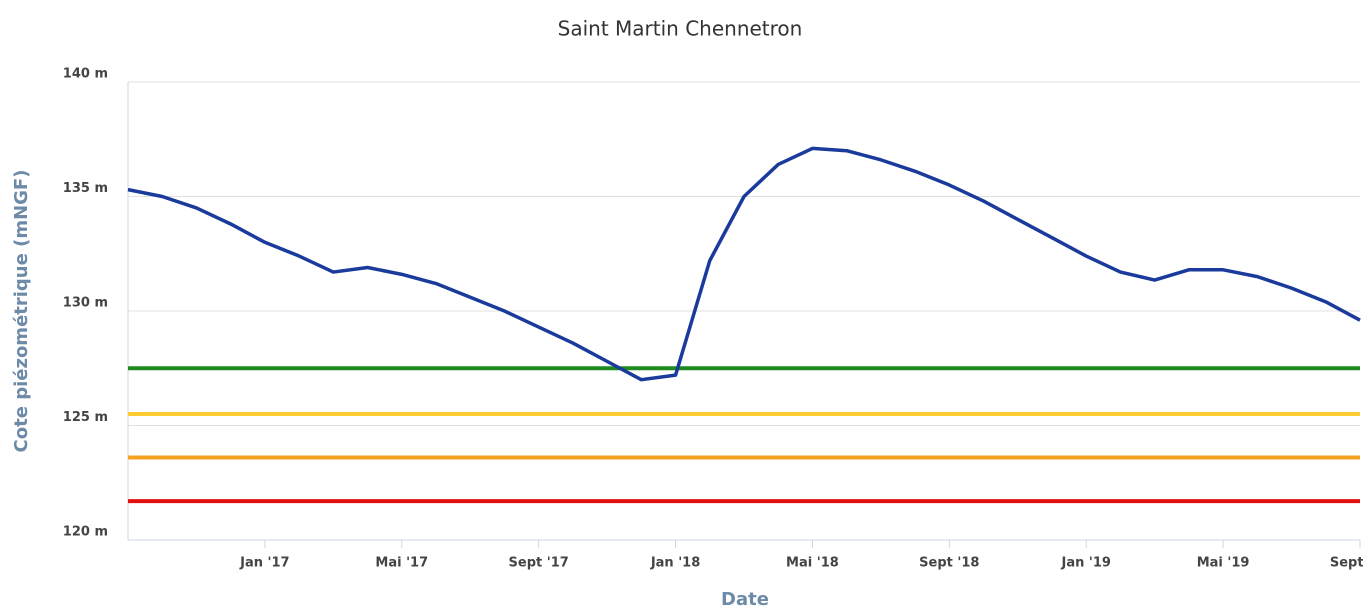 The width and height of the screenshot is (1363, 612). What do you see at coordinates (949, 563) in the screenshot?
I see `x-tick-label: Sept '18` at bounding box center [949, 563].